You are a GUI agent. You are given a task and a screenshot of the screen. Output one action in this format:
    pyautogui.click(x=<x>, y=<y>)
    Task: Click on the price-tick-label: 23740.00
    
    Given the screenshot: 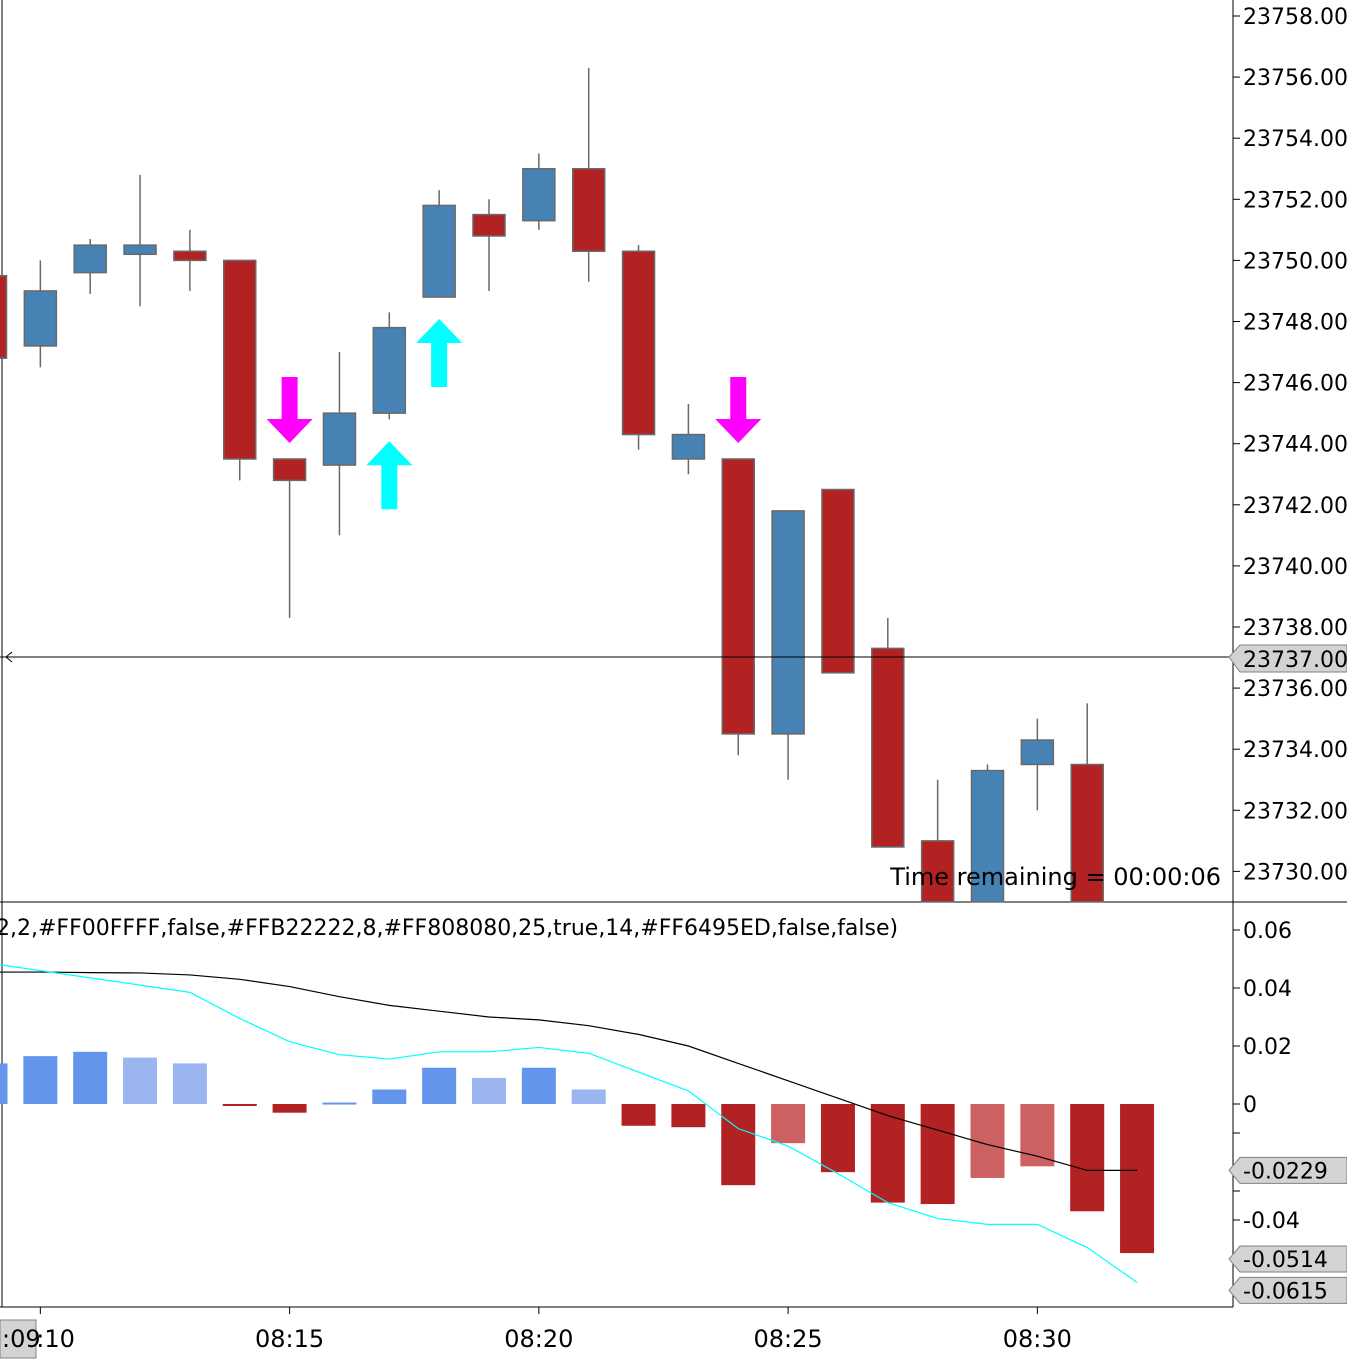 What is the action you would take?
    pyautogui.click(x=1295, y=567)
    